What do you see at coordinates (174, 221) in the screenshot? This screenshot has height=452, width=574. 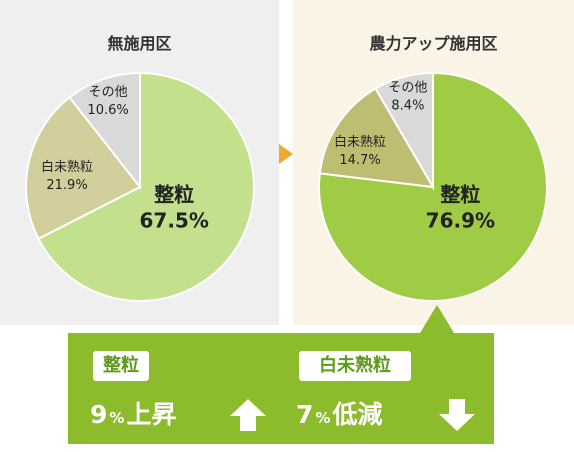 I see `slice-value-whole-grain: 67.5%` at bounding box center [174, 221].